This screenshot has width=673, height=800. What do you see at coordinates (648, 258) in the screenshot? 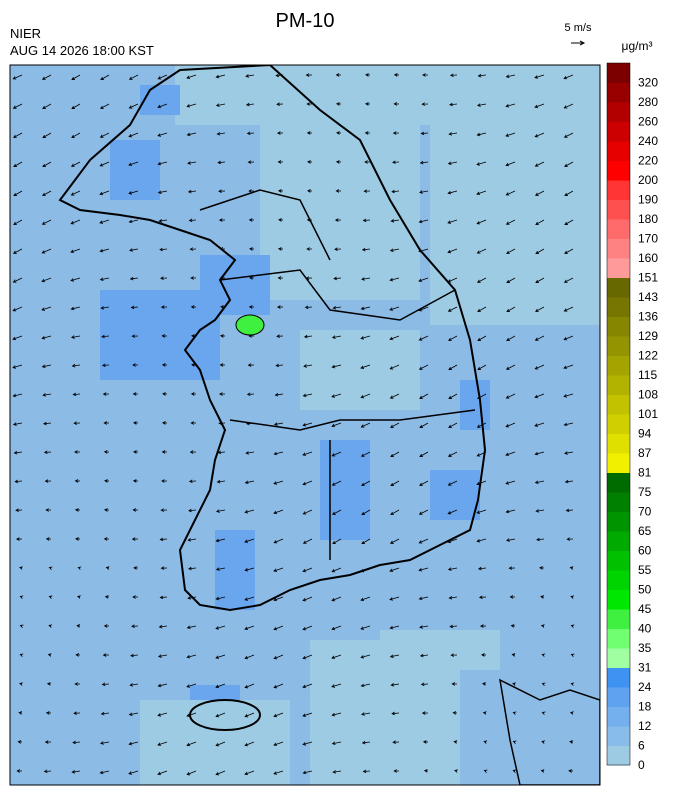
I see `colorbar-label: 160` at bounding box center [648, 258].